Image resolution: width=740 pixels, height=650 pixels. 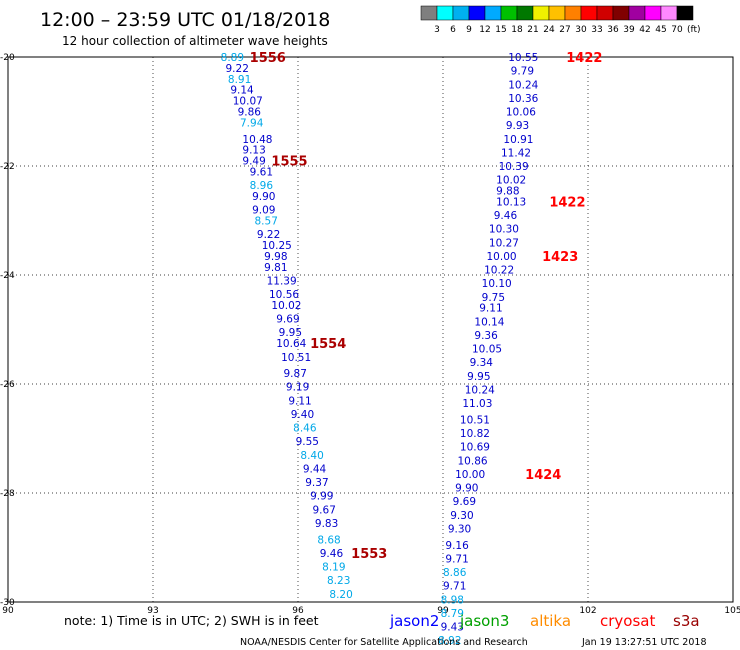 I want to click on wave-height-label: 9.99, so click(x=321, y=497).